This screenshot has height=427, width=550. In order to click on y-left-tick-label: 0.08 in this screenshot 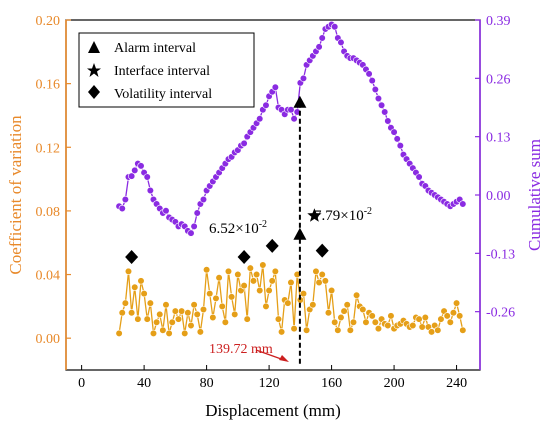, I will do `click(48, 212)`.